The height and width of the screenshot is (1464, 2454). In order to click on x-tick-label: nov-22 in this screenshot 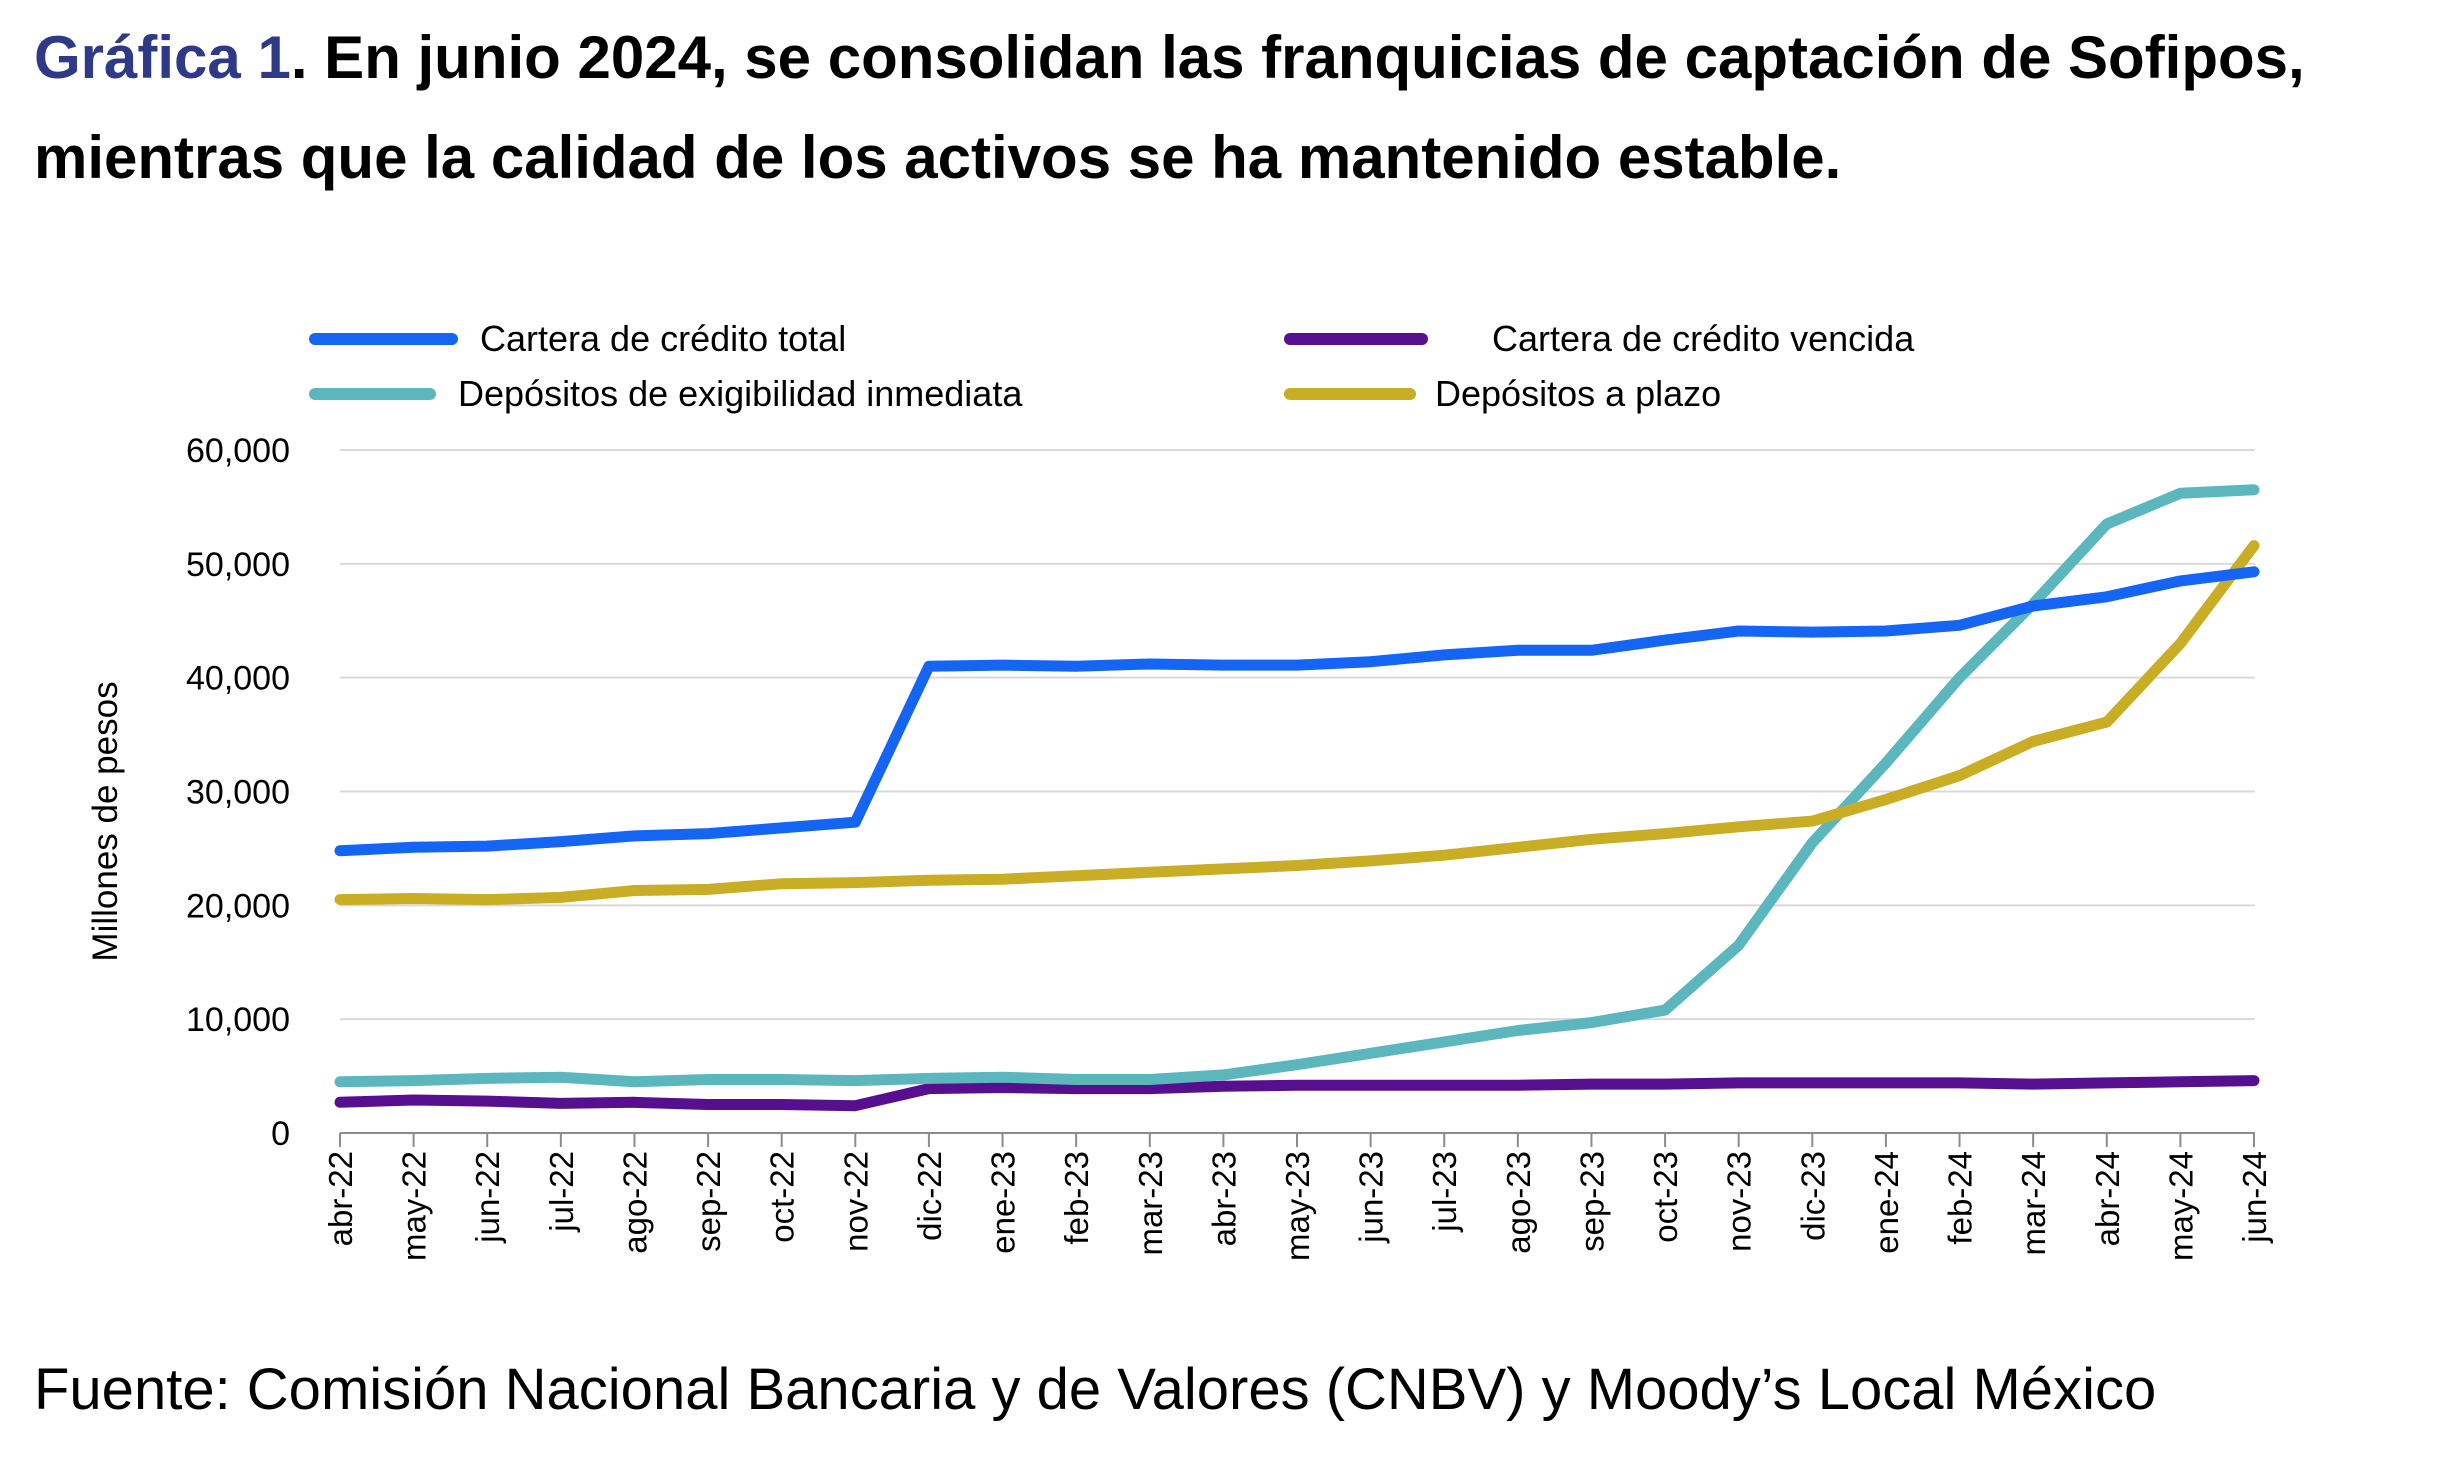, I will do `click(855, 1201)`.